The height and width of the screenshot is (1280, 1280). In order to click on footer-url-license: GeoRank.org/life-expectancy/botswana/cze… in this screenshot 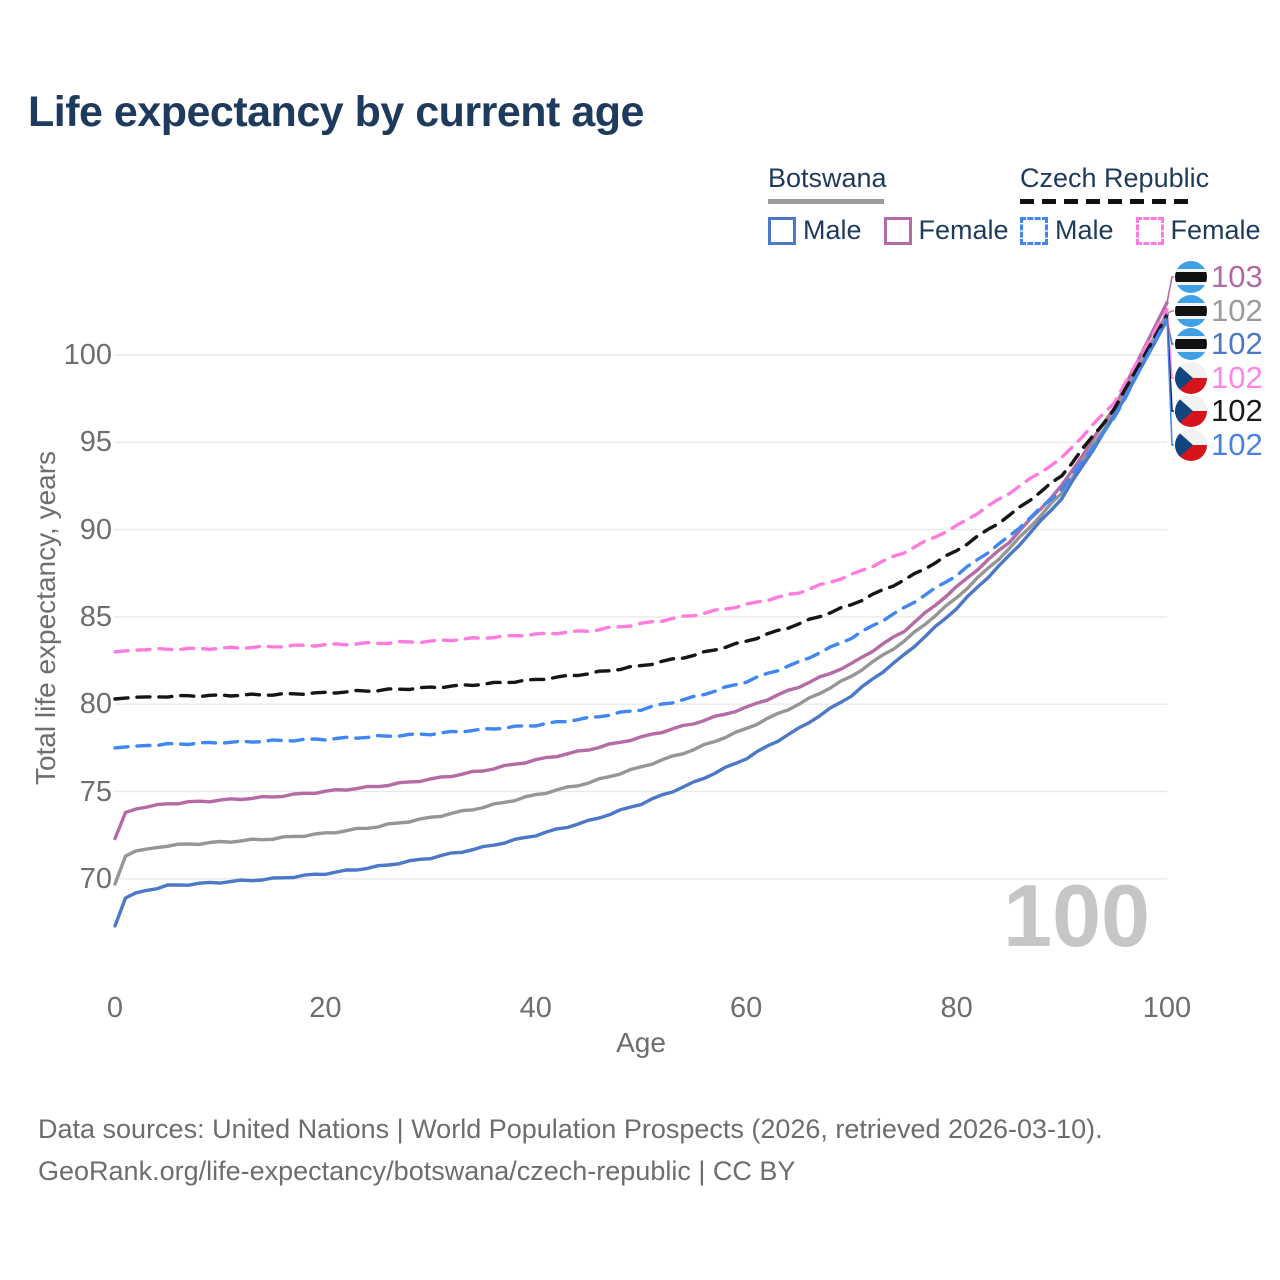, I will do `click(417, 1171)`.